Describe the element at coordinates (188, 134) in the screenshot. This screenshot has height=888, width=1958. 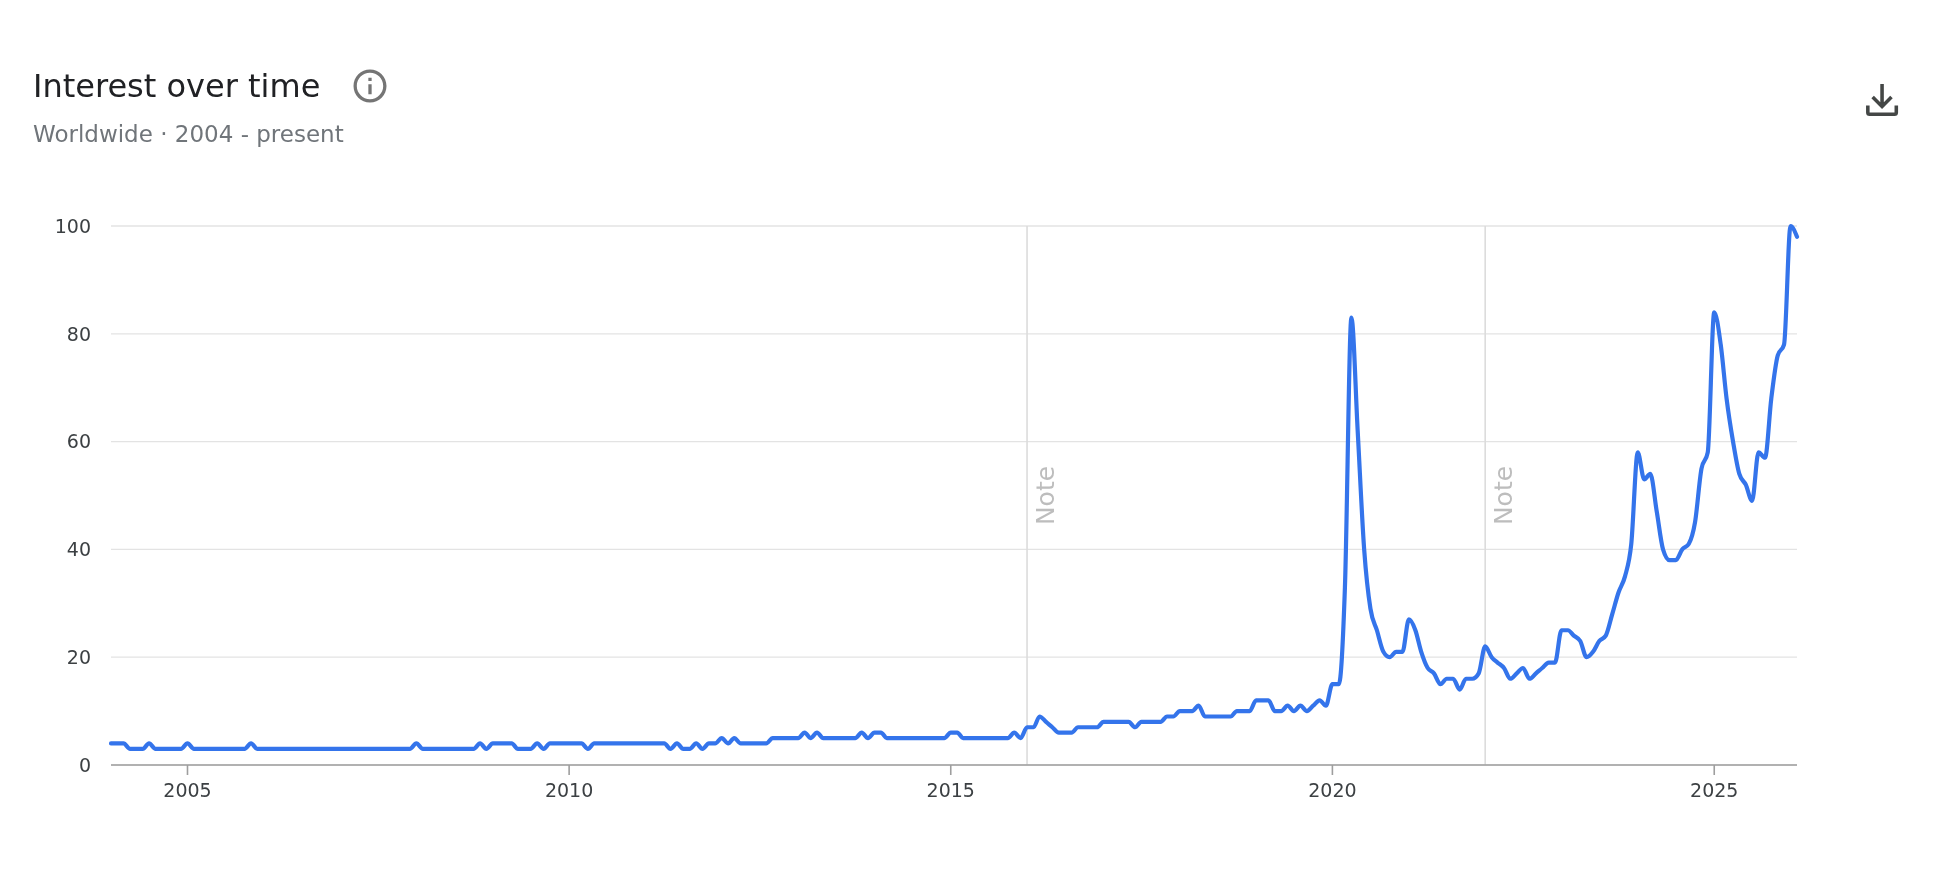
I see `chart-subtitle: Worldwide · 2004 - present` at that location.